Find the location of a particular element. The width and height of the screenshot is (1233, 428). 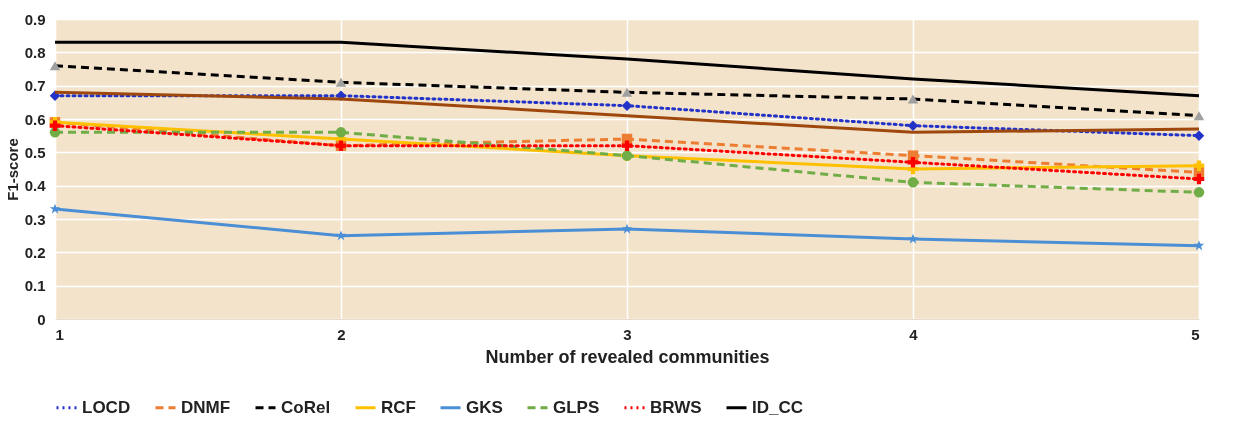

y-tick-label: 0.9 is located at coordinates (35, 19).